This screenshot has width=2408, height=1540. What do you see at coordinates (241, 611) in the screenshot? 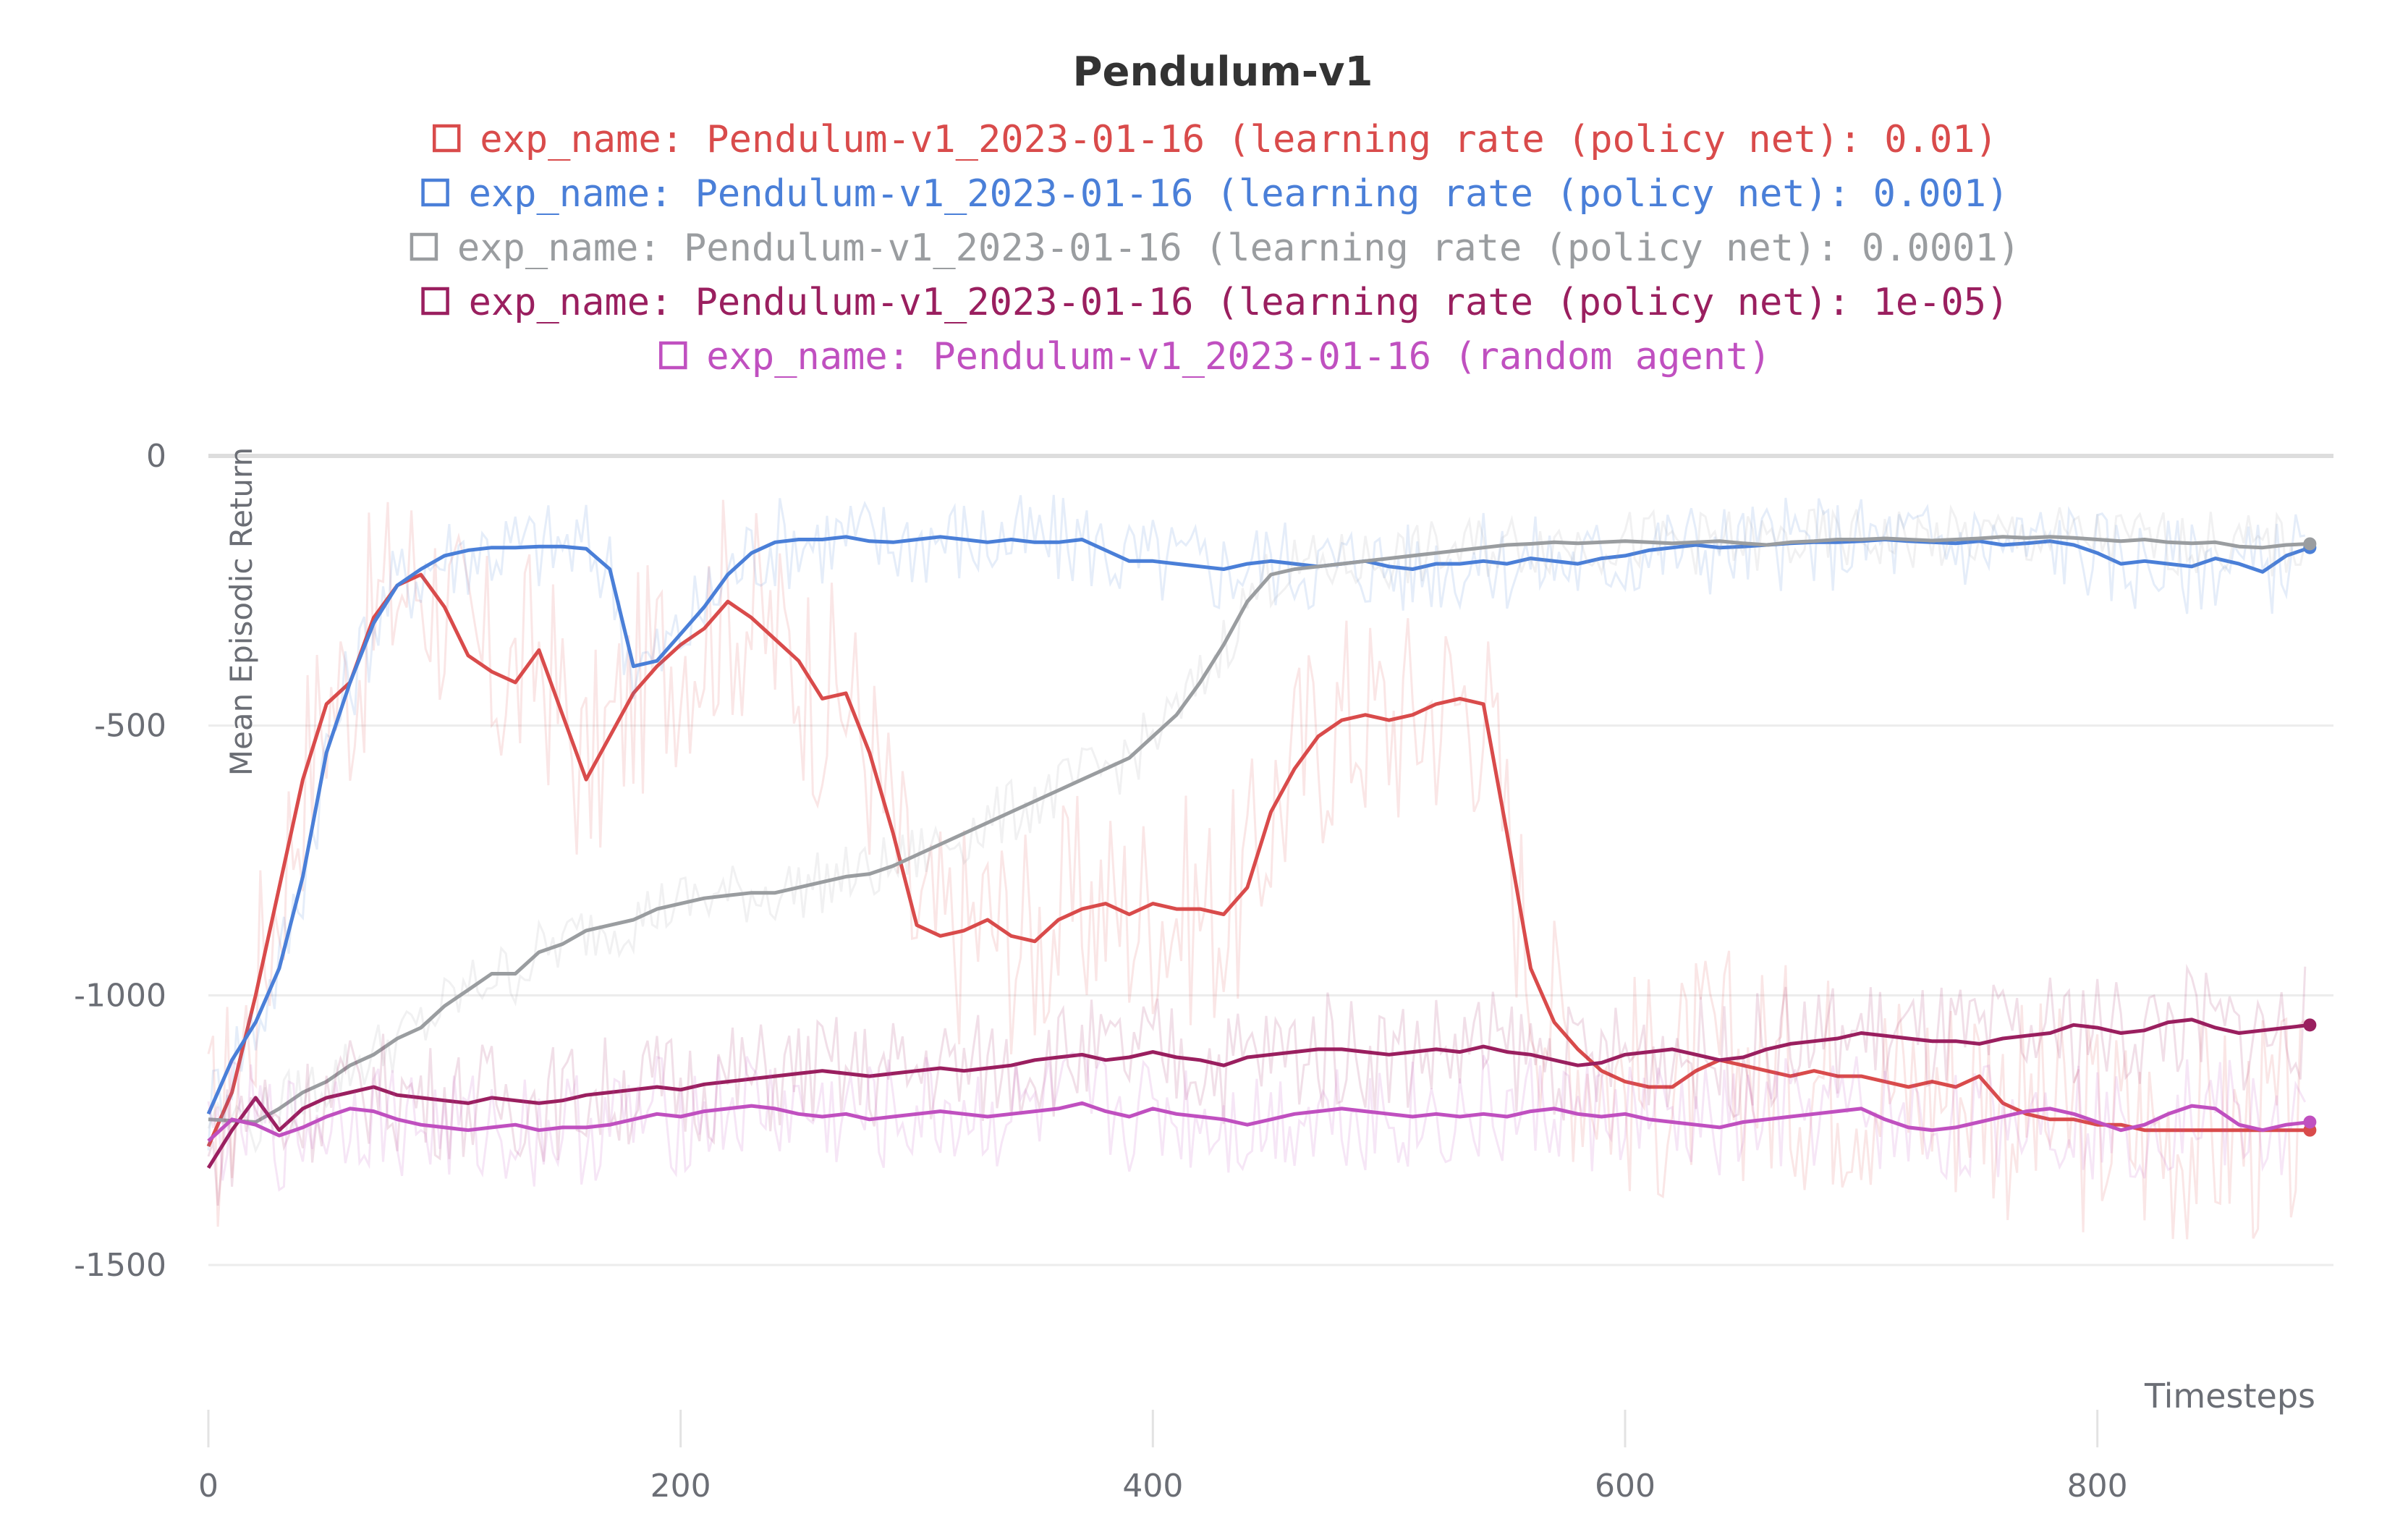
I see `y-axis-label: Mean Episodic Return` at bounding box center [241, 611].